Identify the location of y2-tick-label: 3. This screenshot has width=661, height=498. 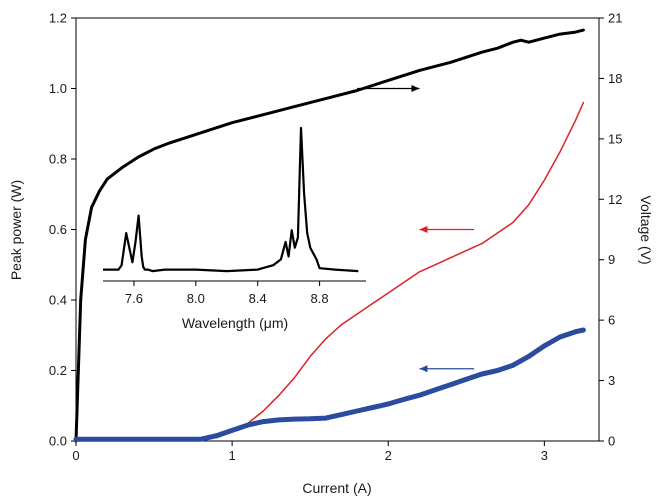
(611, 380).